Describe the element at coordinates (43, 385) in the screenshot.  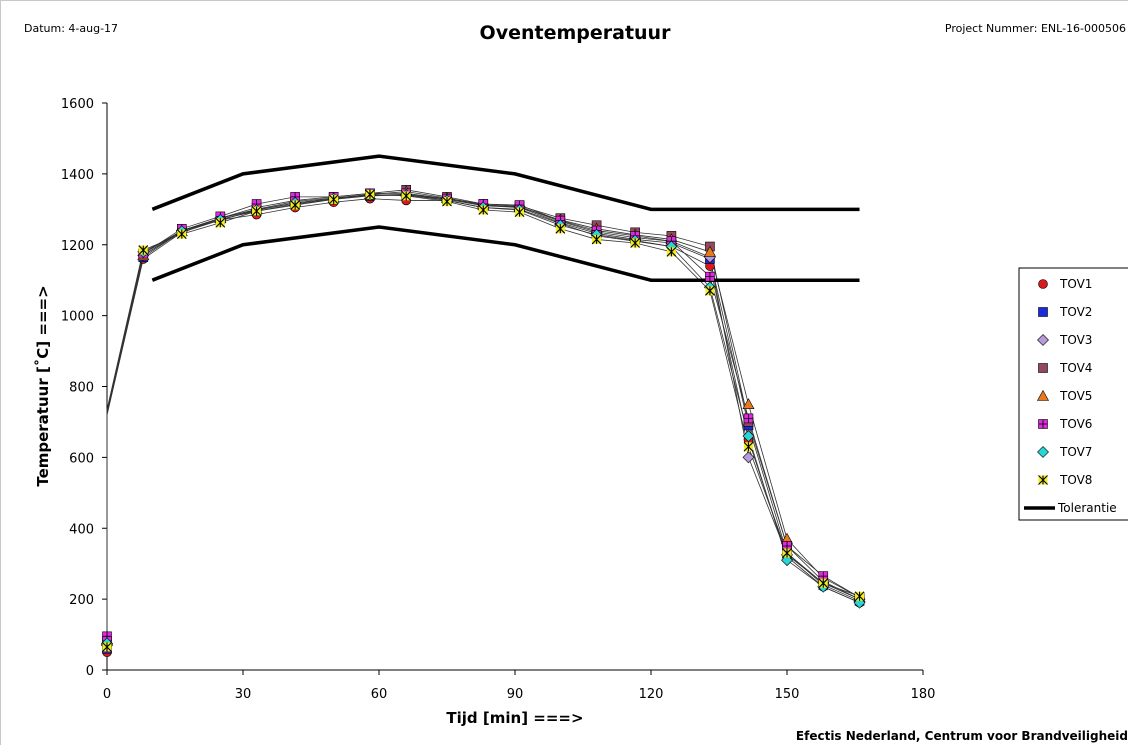
I see `y-axis-label: Temperatuur [˚C] ===>` at that location.